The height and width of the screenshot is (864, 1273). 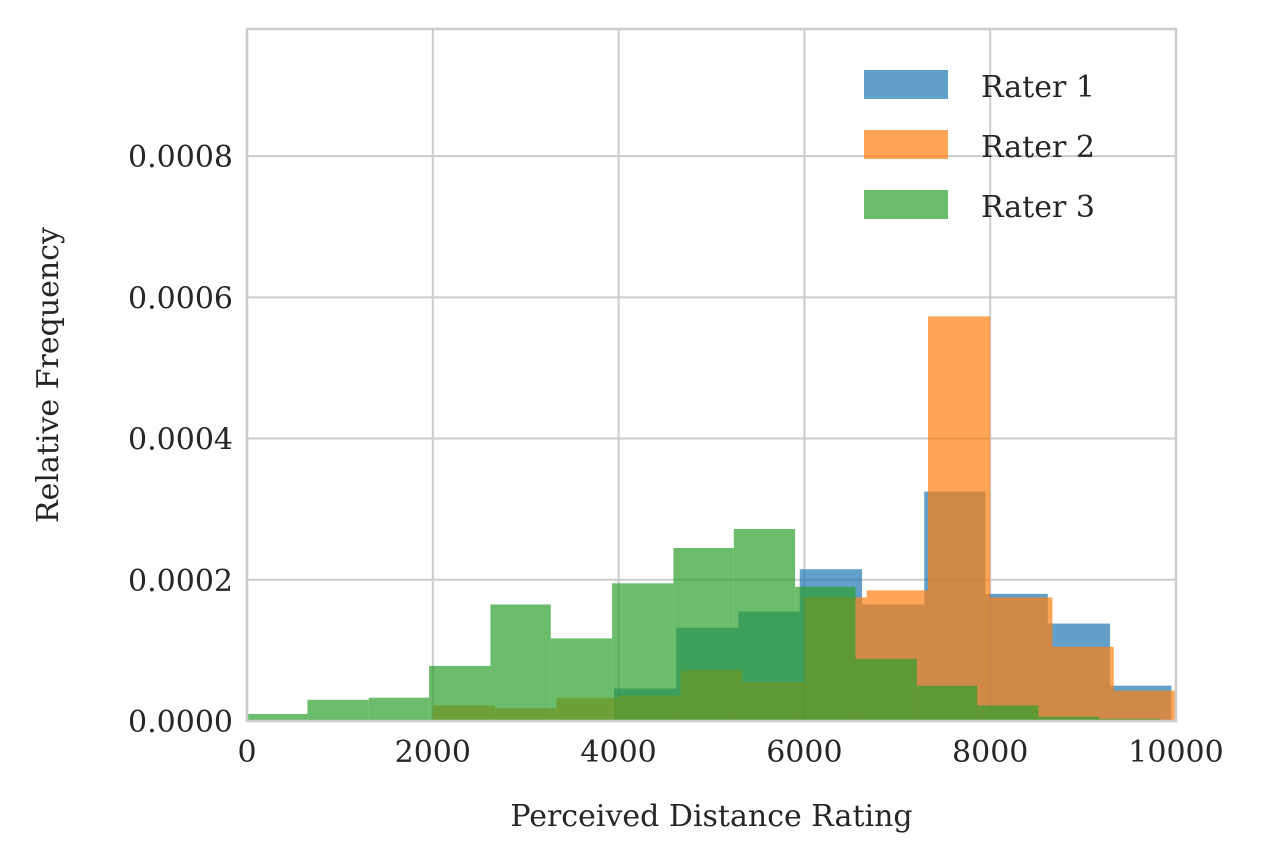 I want to click on y-tick-label: 0.0008, so click(x=180, y=157).